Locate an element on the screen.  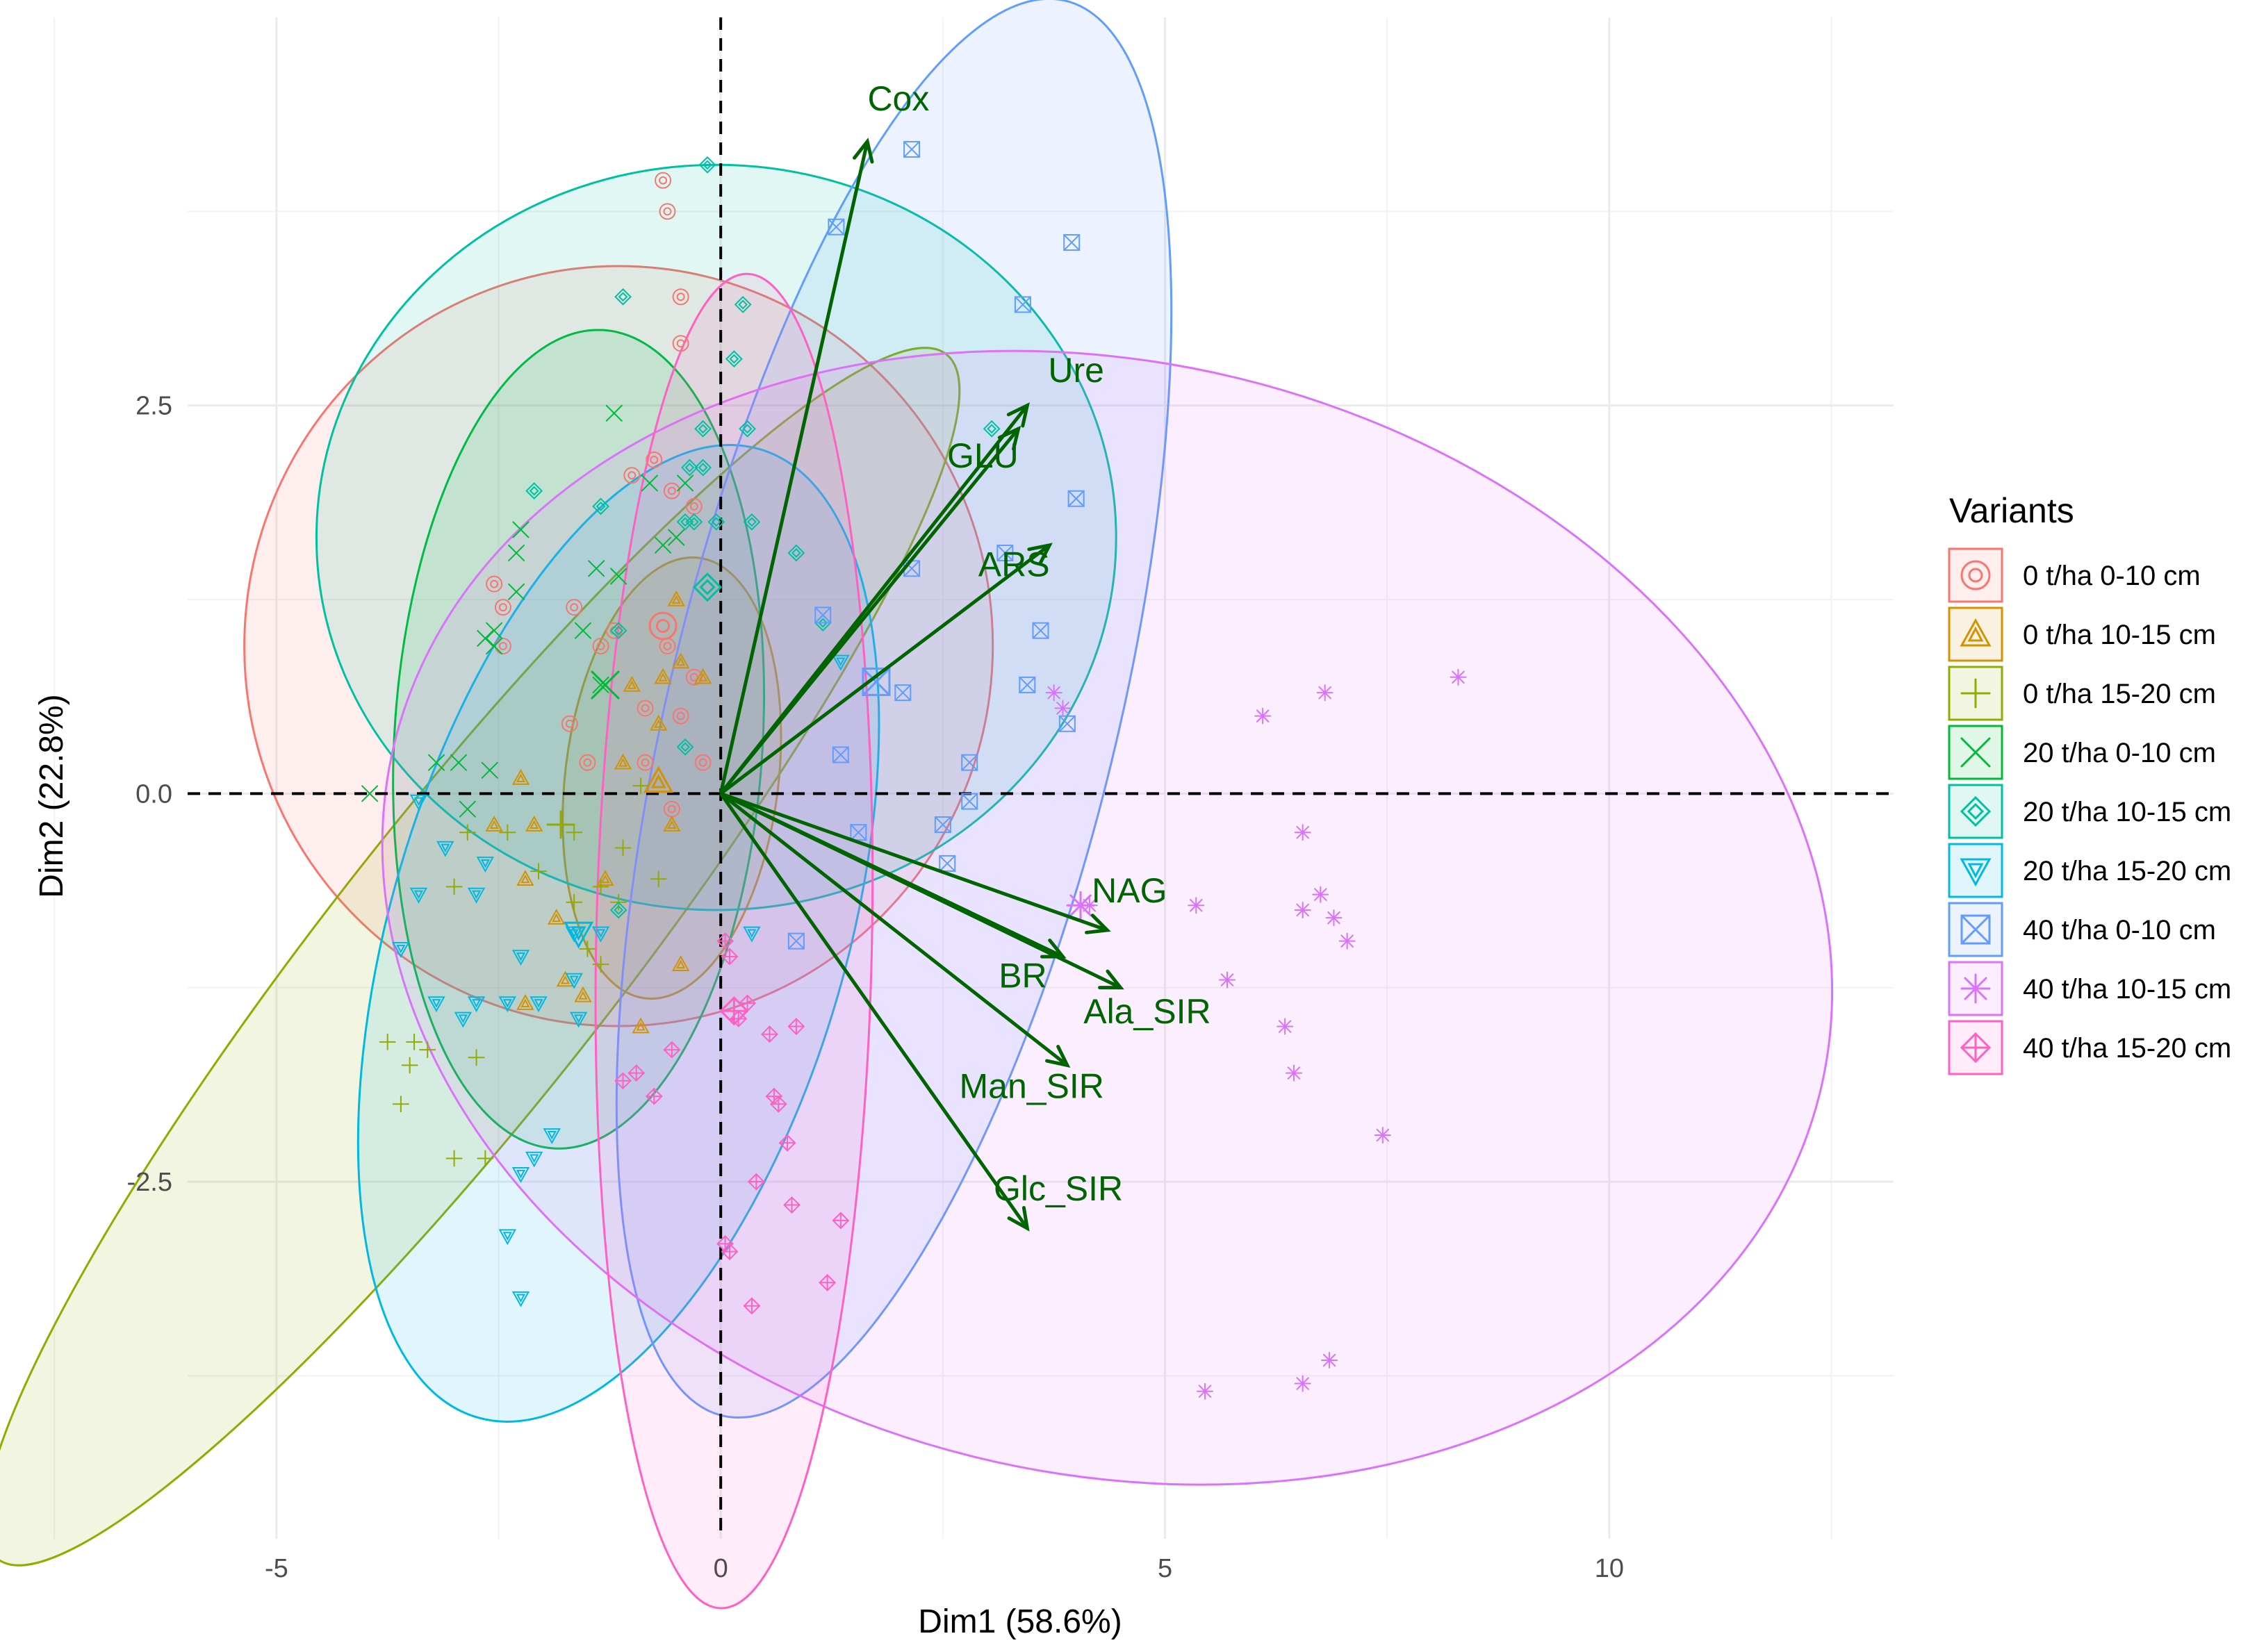
point-3-12-lines is located at coordinates (582, 630).